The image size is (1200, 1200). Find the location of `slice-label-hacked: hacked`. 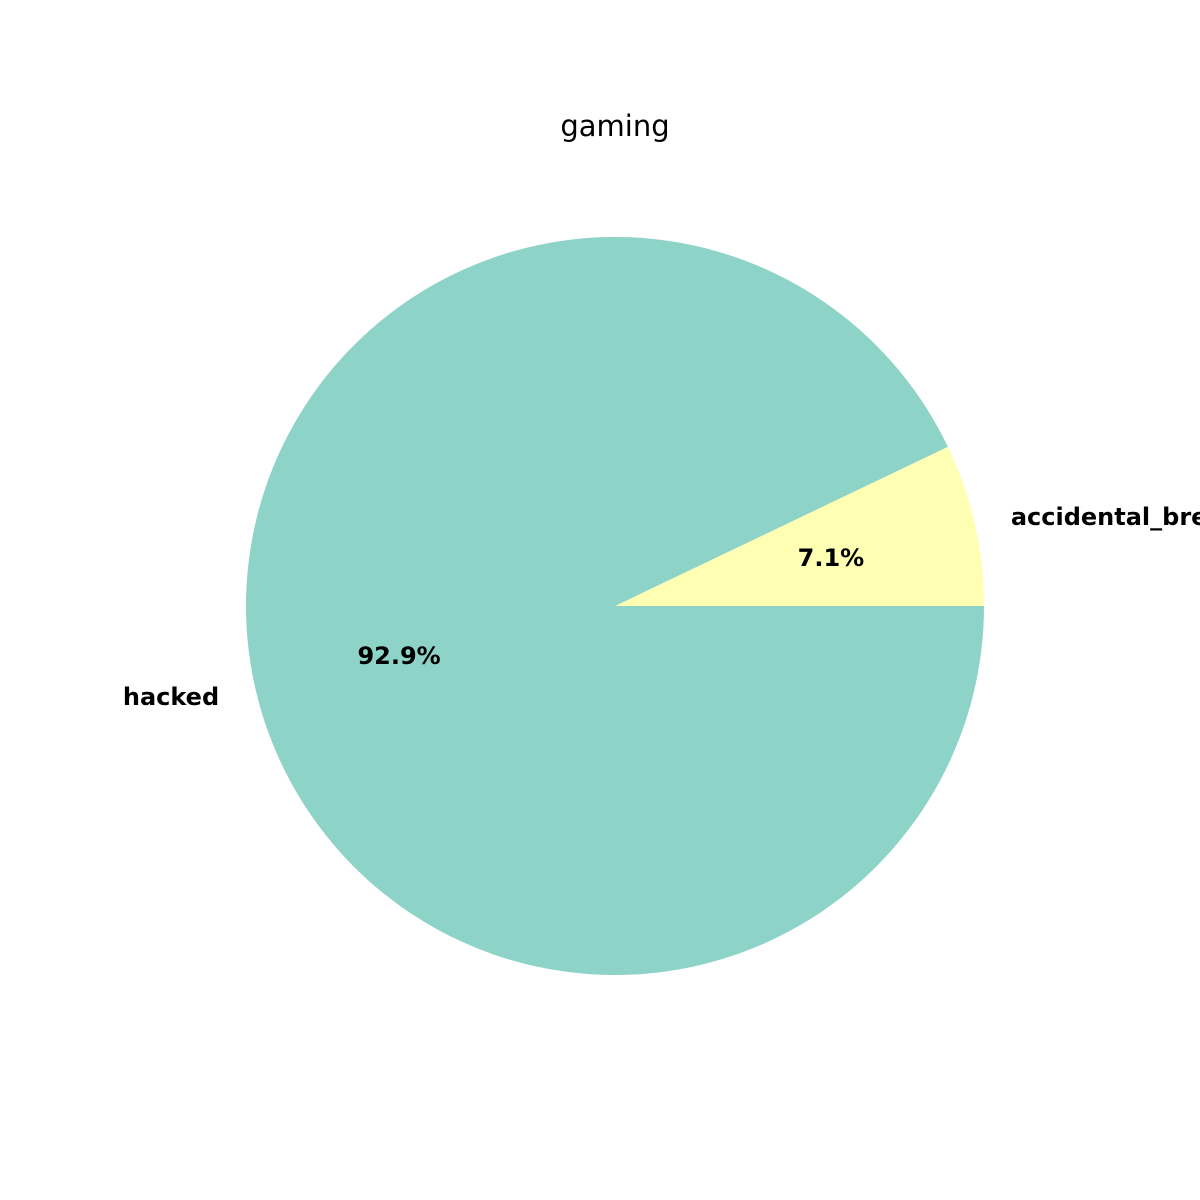

slice-label-hacked: hacked is located at coordinates (171, 697).